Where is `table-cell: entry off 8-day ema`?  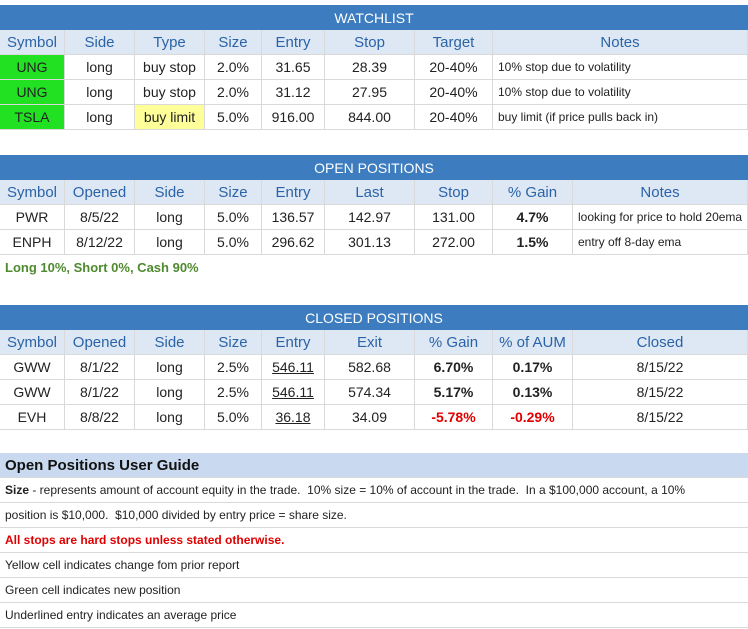 table-cell: entry off 8-day ema is located at coordinates (660, 242).